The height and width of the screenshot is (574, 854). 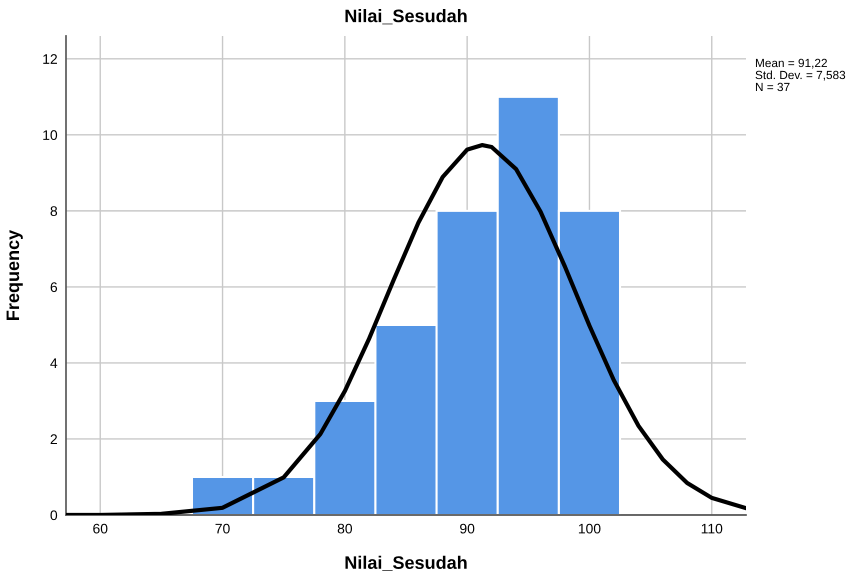 What do you see at coordinates (50, 59) in the screenshot?
I see `y-tick-label: 12` at bounding box center [50, 59].